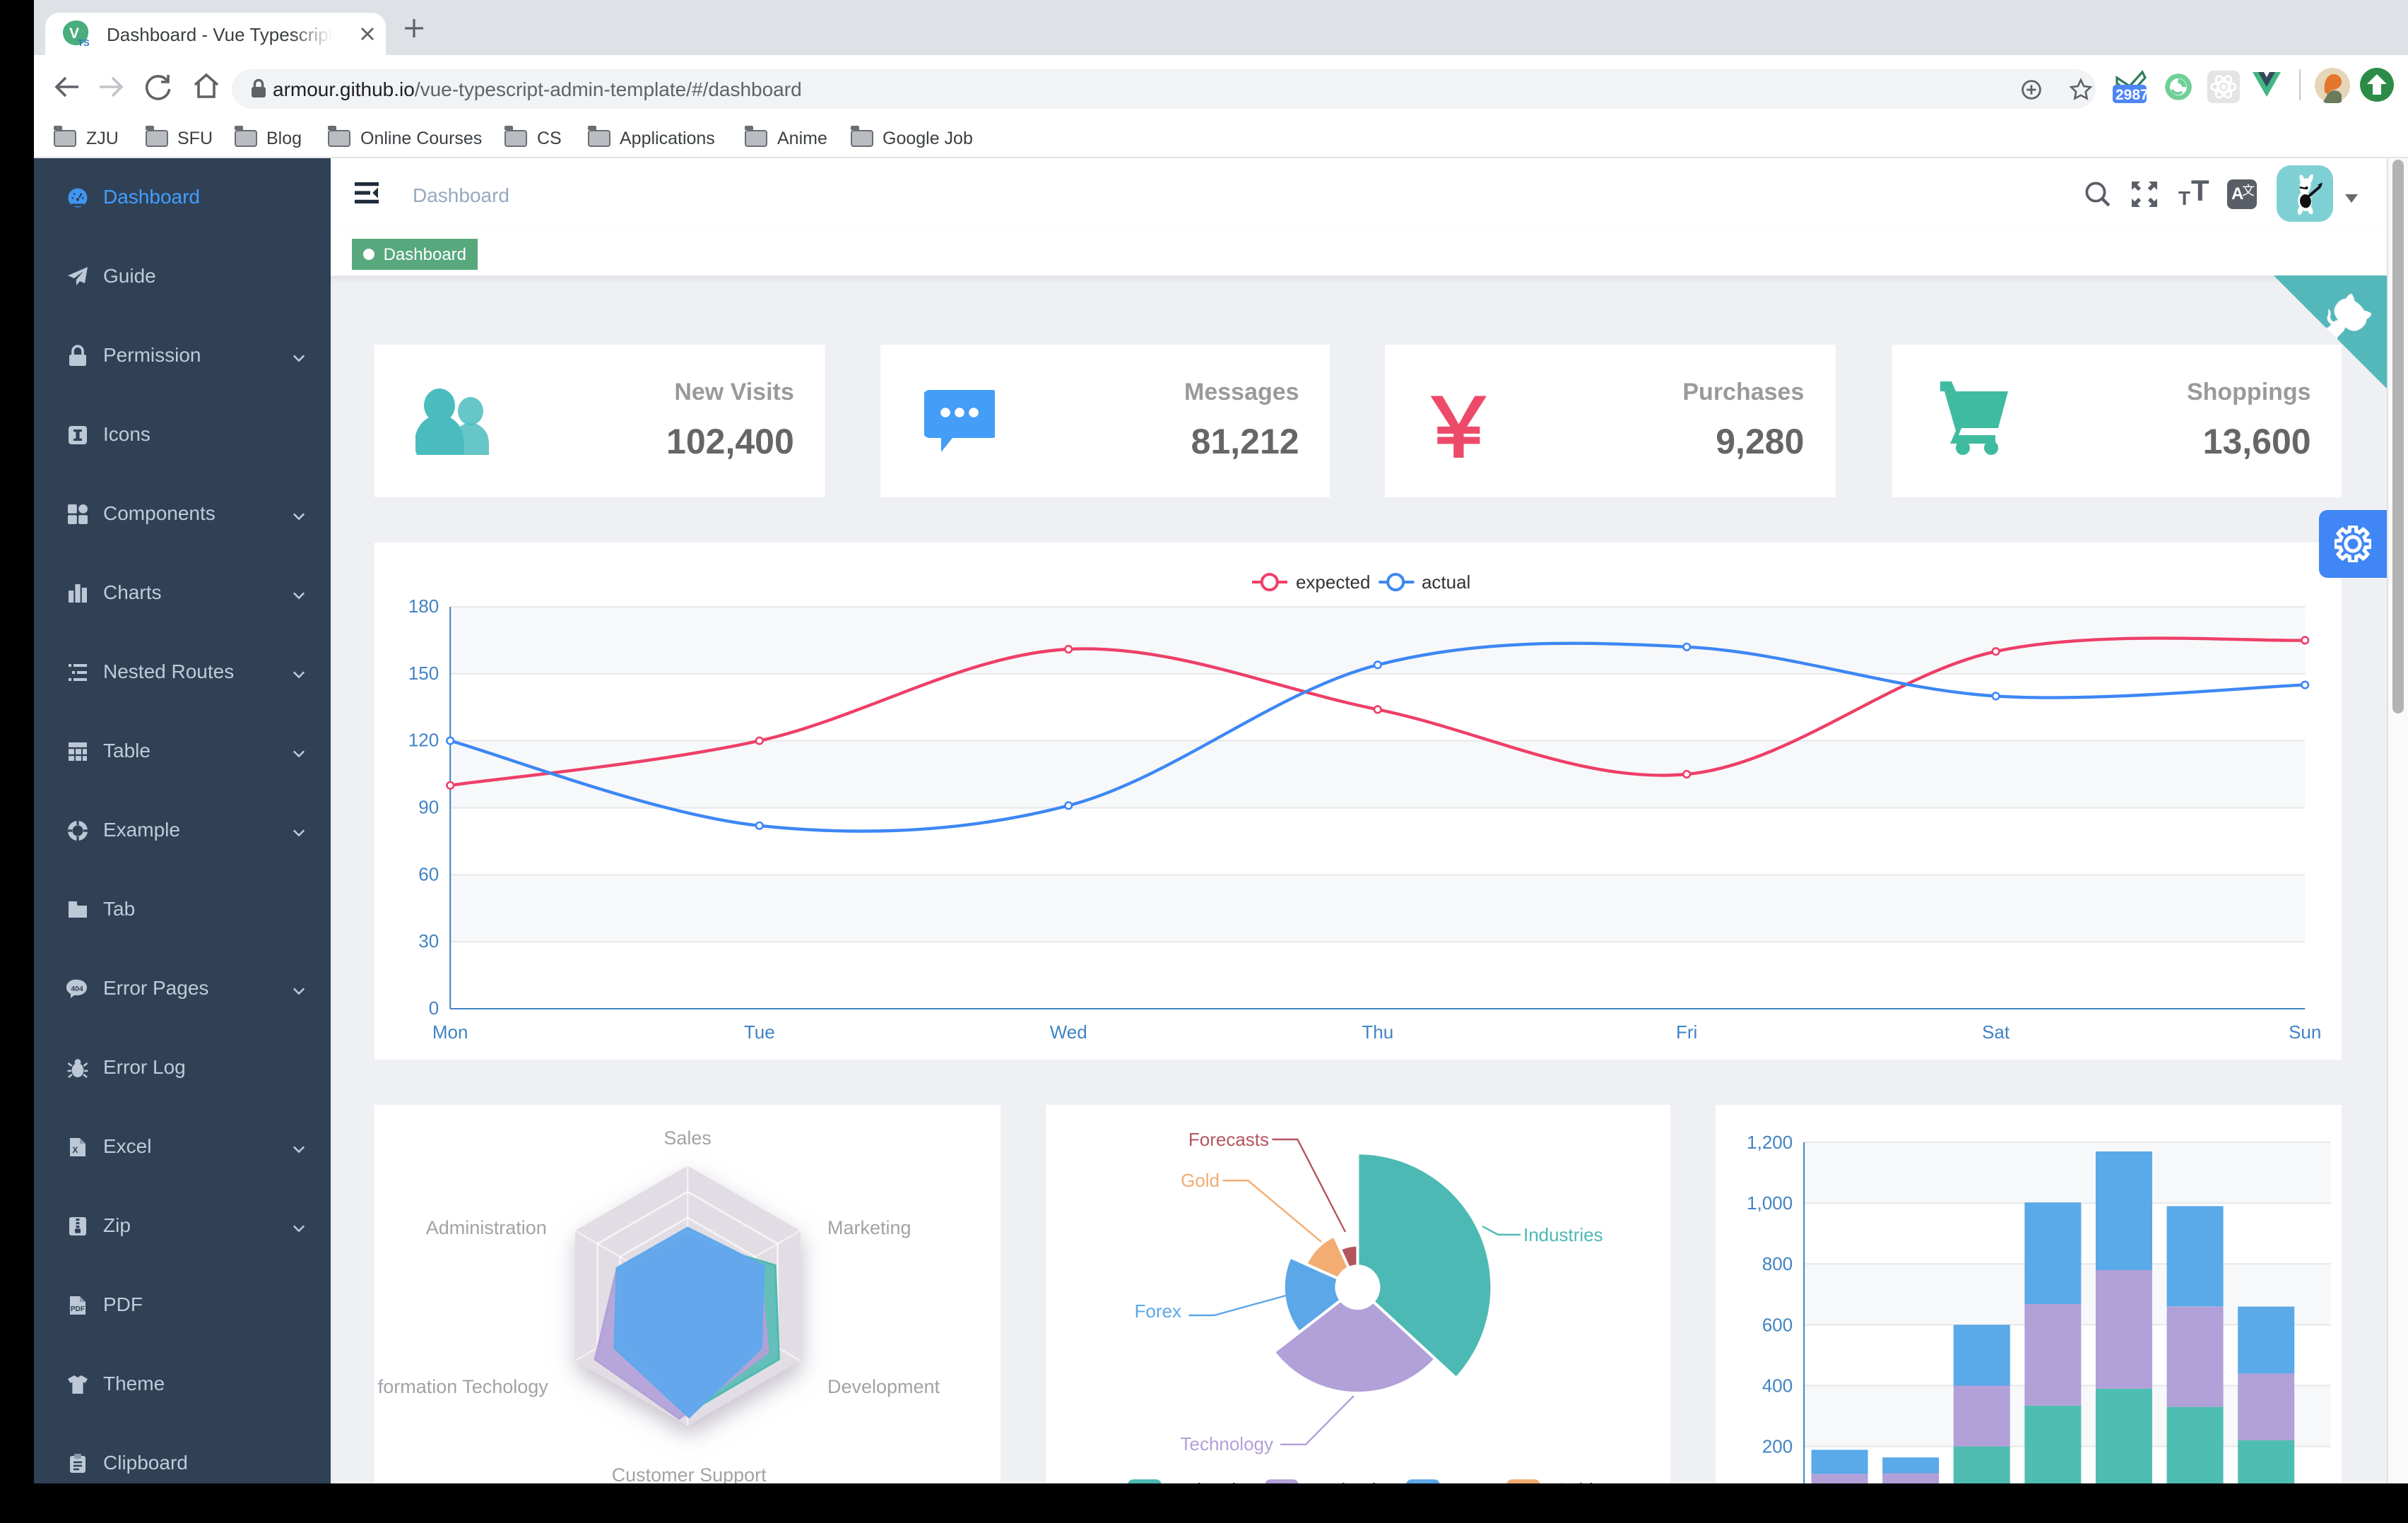 This screenshot has width=2408, height=1523. What do you see at coordinates (76, 989) in the screenshot?
I see `svg-text: 404` at bounding box center [76, 989].